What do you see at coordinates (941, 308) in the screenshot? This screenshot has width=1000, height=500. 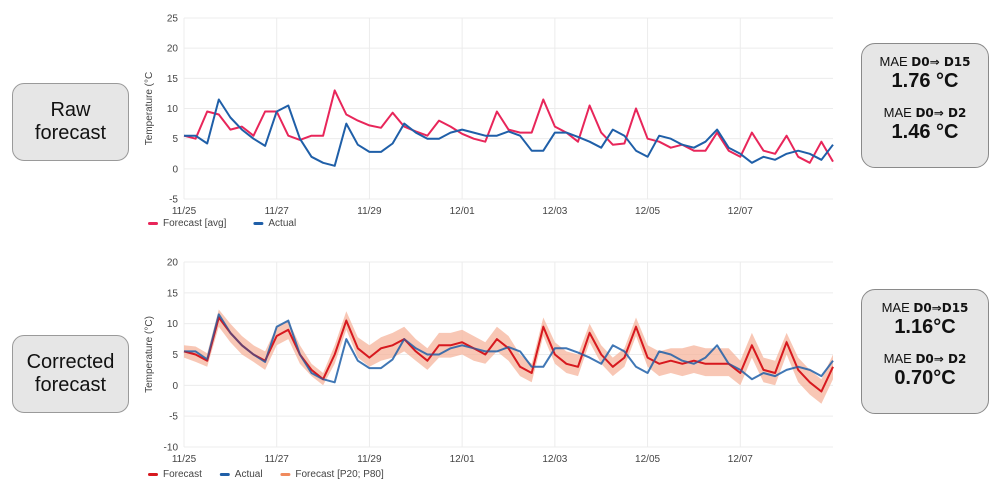 I see `mae-range: D0⇒D15` at bounding box center [941, 308].